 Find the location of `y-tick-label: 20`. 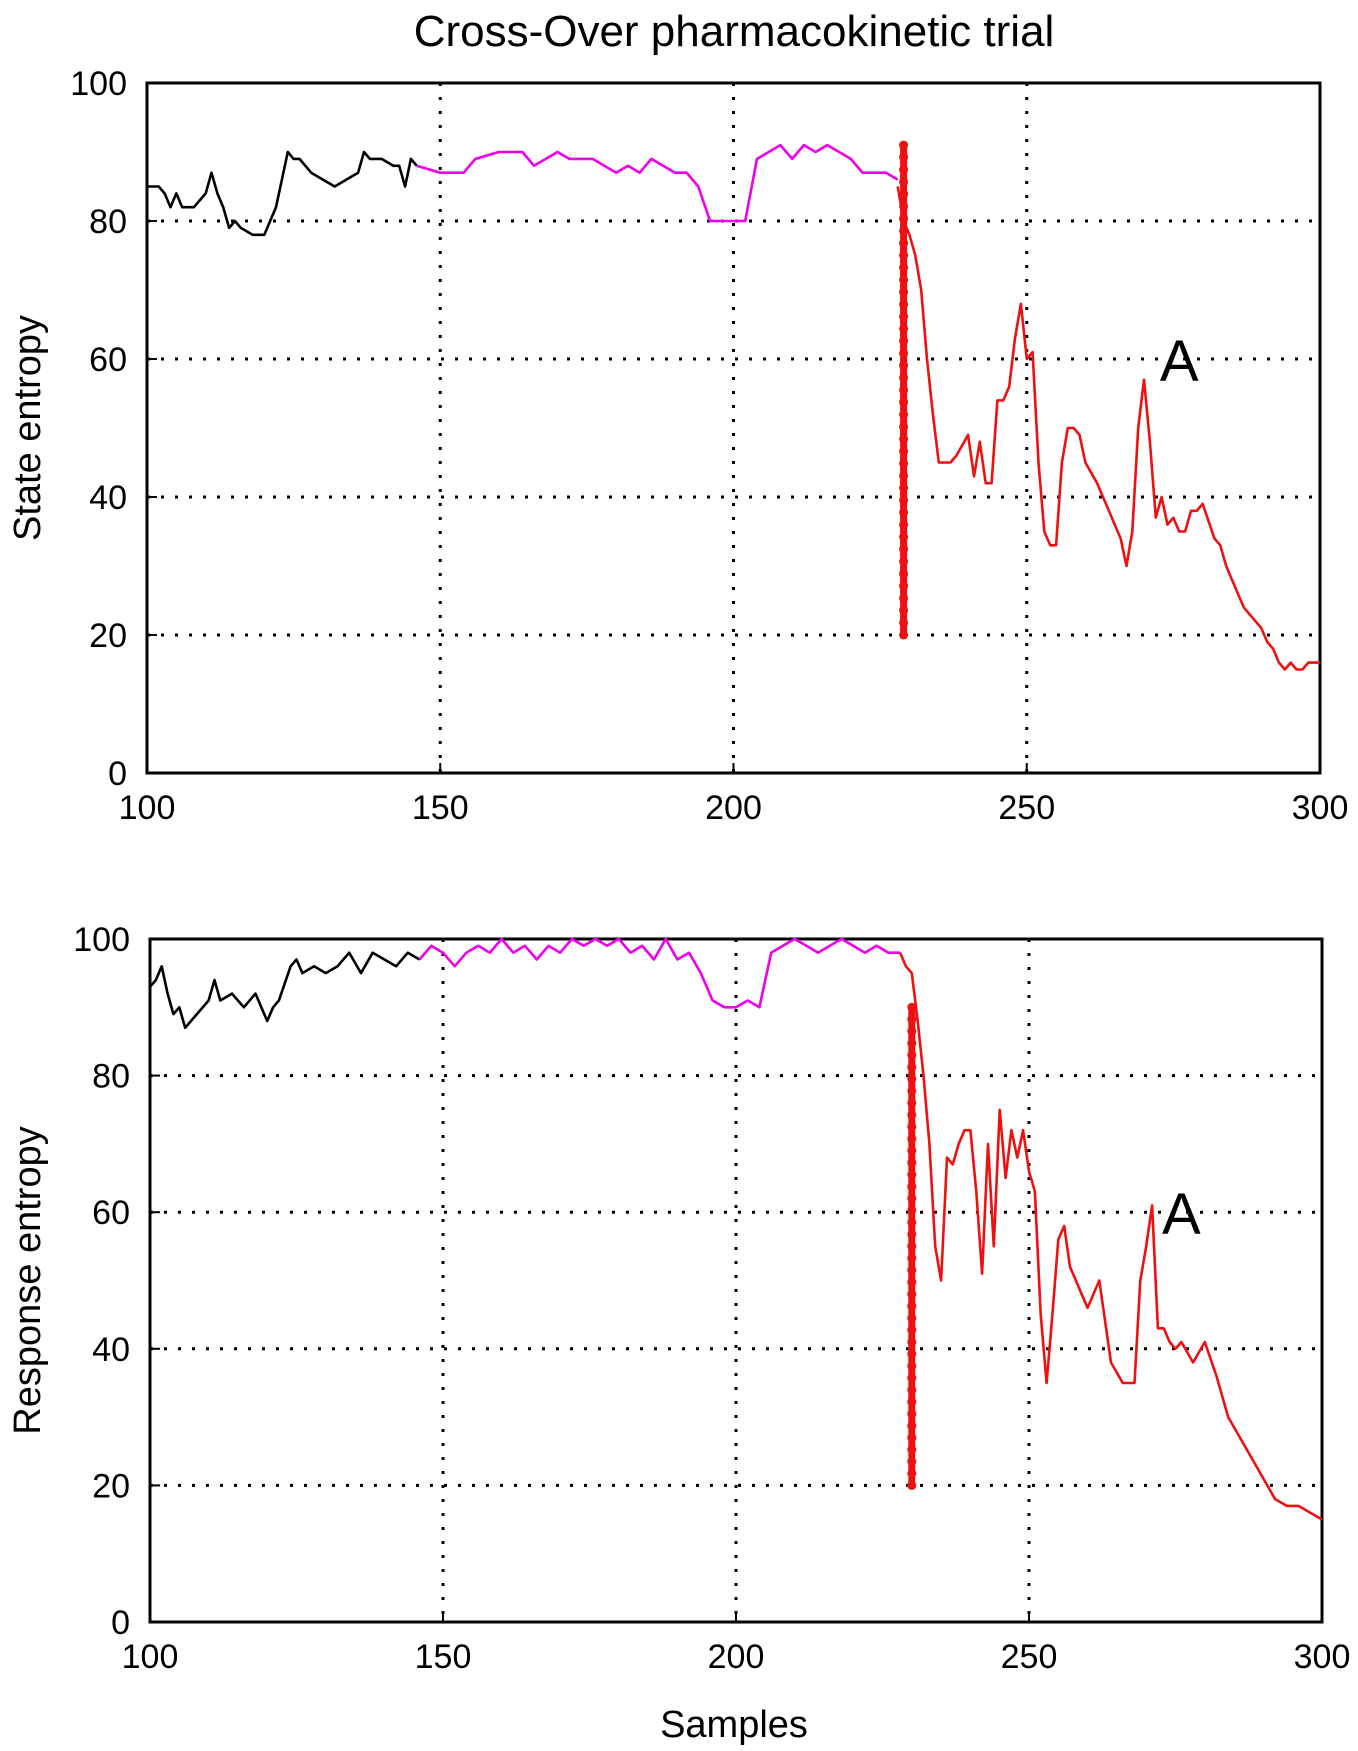

y-tick-label: 20 is located at coordinates (111, 1486).